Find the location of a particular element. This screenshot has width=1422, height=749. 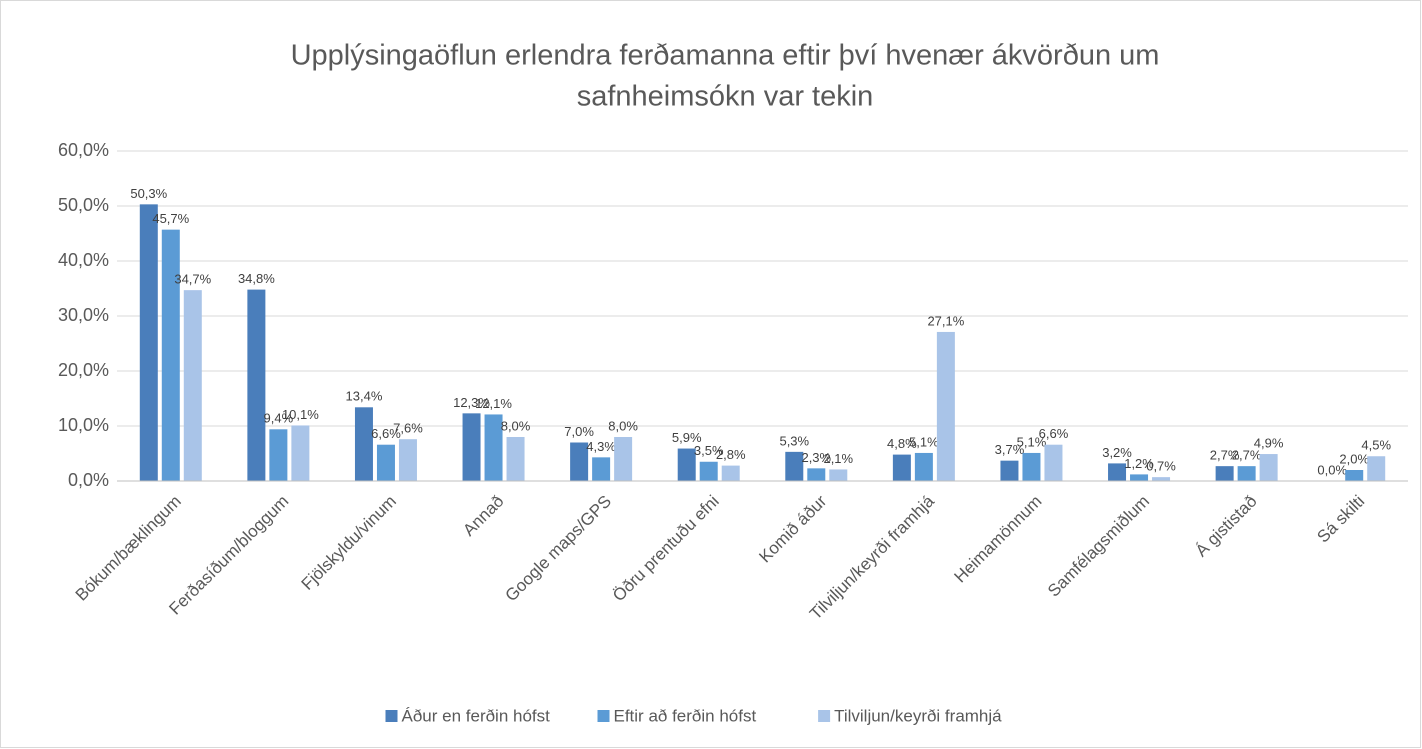

value-label: 50,3% is located at coordinates (148, 193).